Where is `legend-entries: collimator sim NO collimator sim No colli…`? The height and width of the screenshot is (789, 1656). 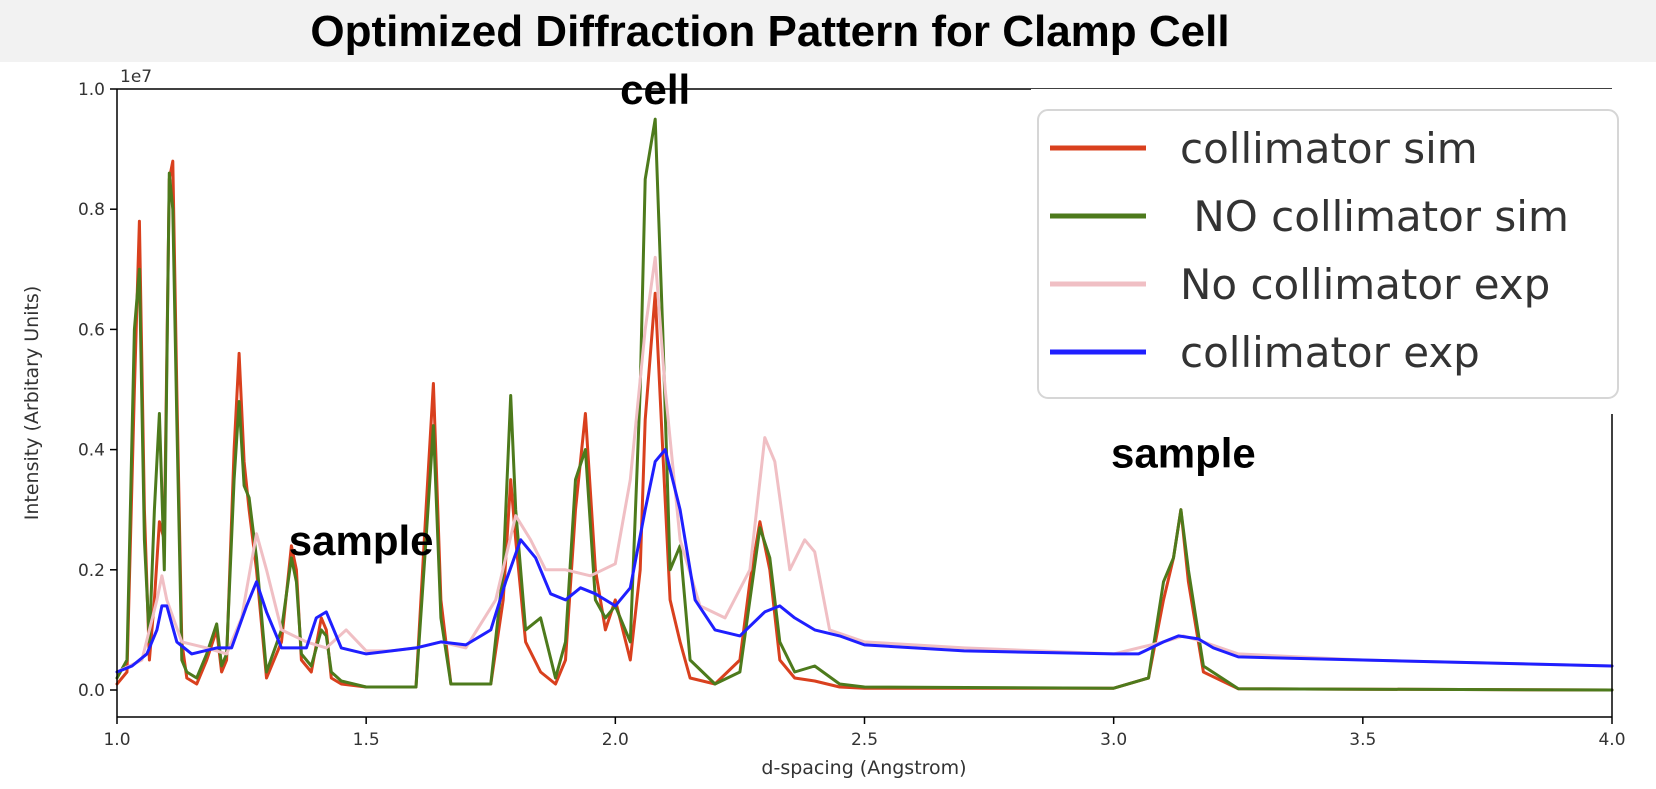 legend-entries: collimator sim NO collimator sim No colli… is located at coordinates (1309, 250).